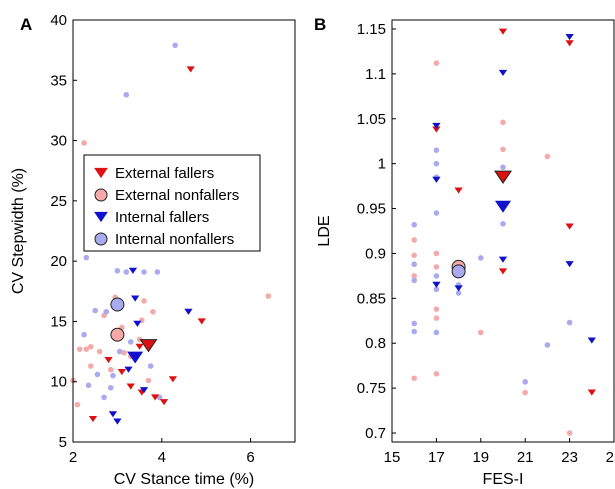  What do you see at coordinates (101, 239) in the screenshot?
I see `legend-marker-internal-nonfallers` at bounding box center [101, 239].